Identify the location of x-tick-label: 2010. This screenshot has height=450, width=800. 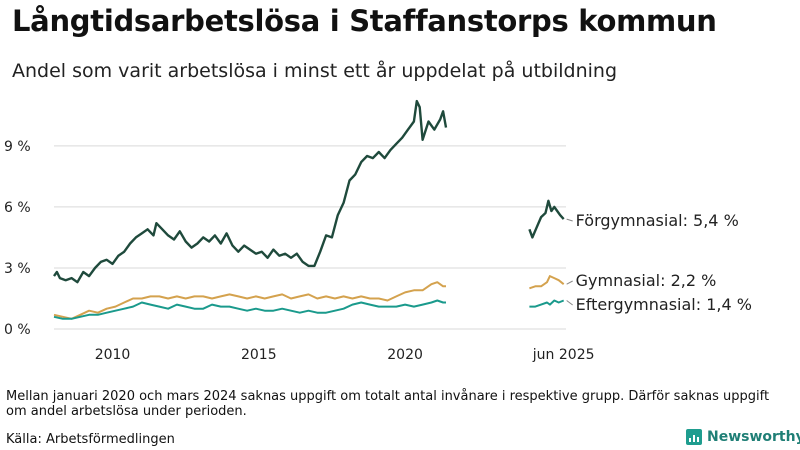
(113, 355).